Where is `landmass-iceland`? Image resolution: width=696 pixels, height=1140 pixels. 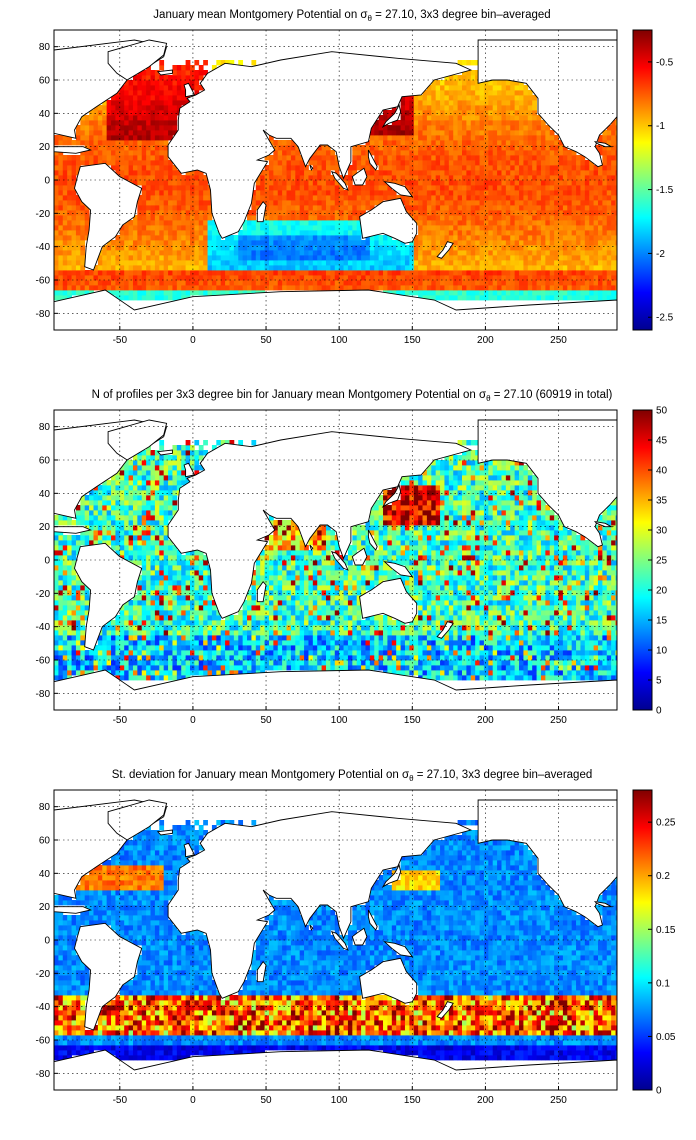
landmass-iceland is located at coordinates (164, 72).